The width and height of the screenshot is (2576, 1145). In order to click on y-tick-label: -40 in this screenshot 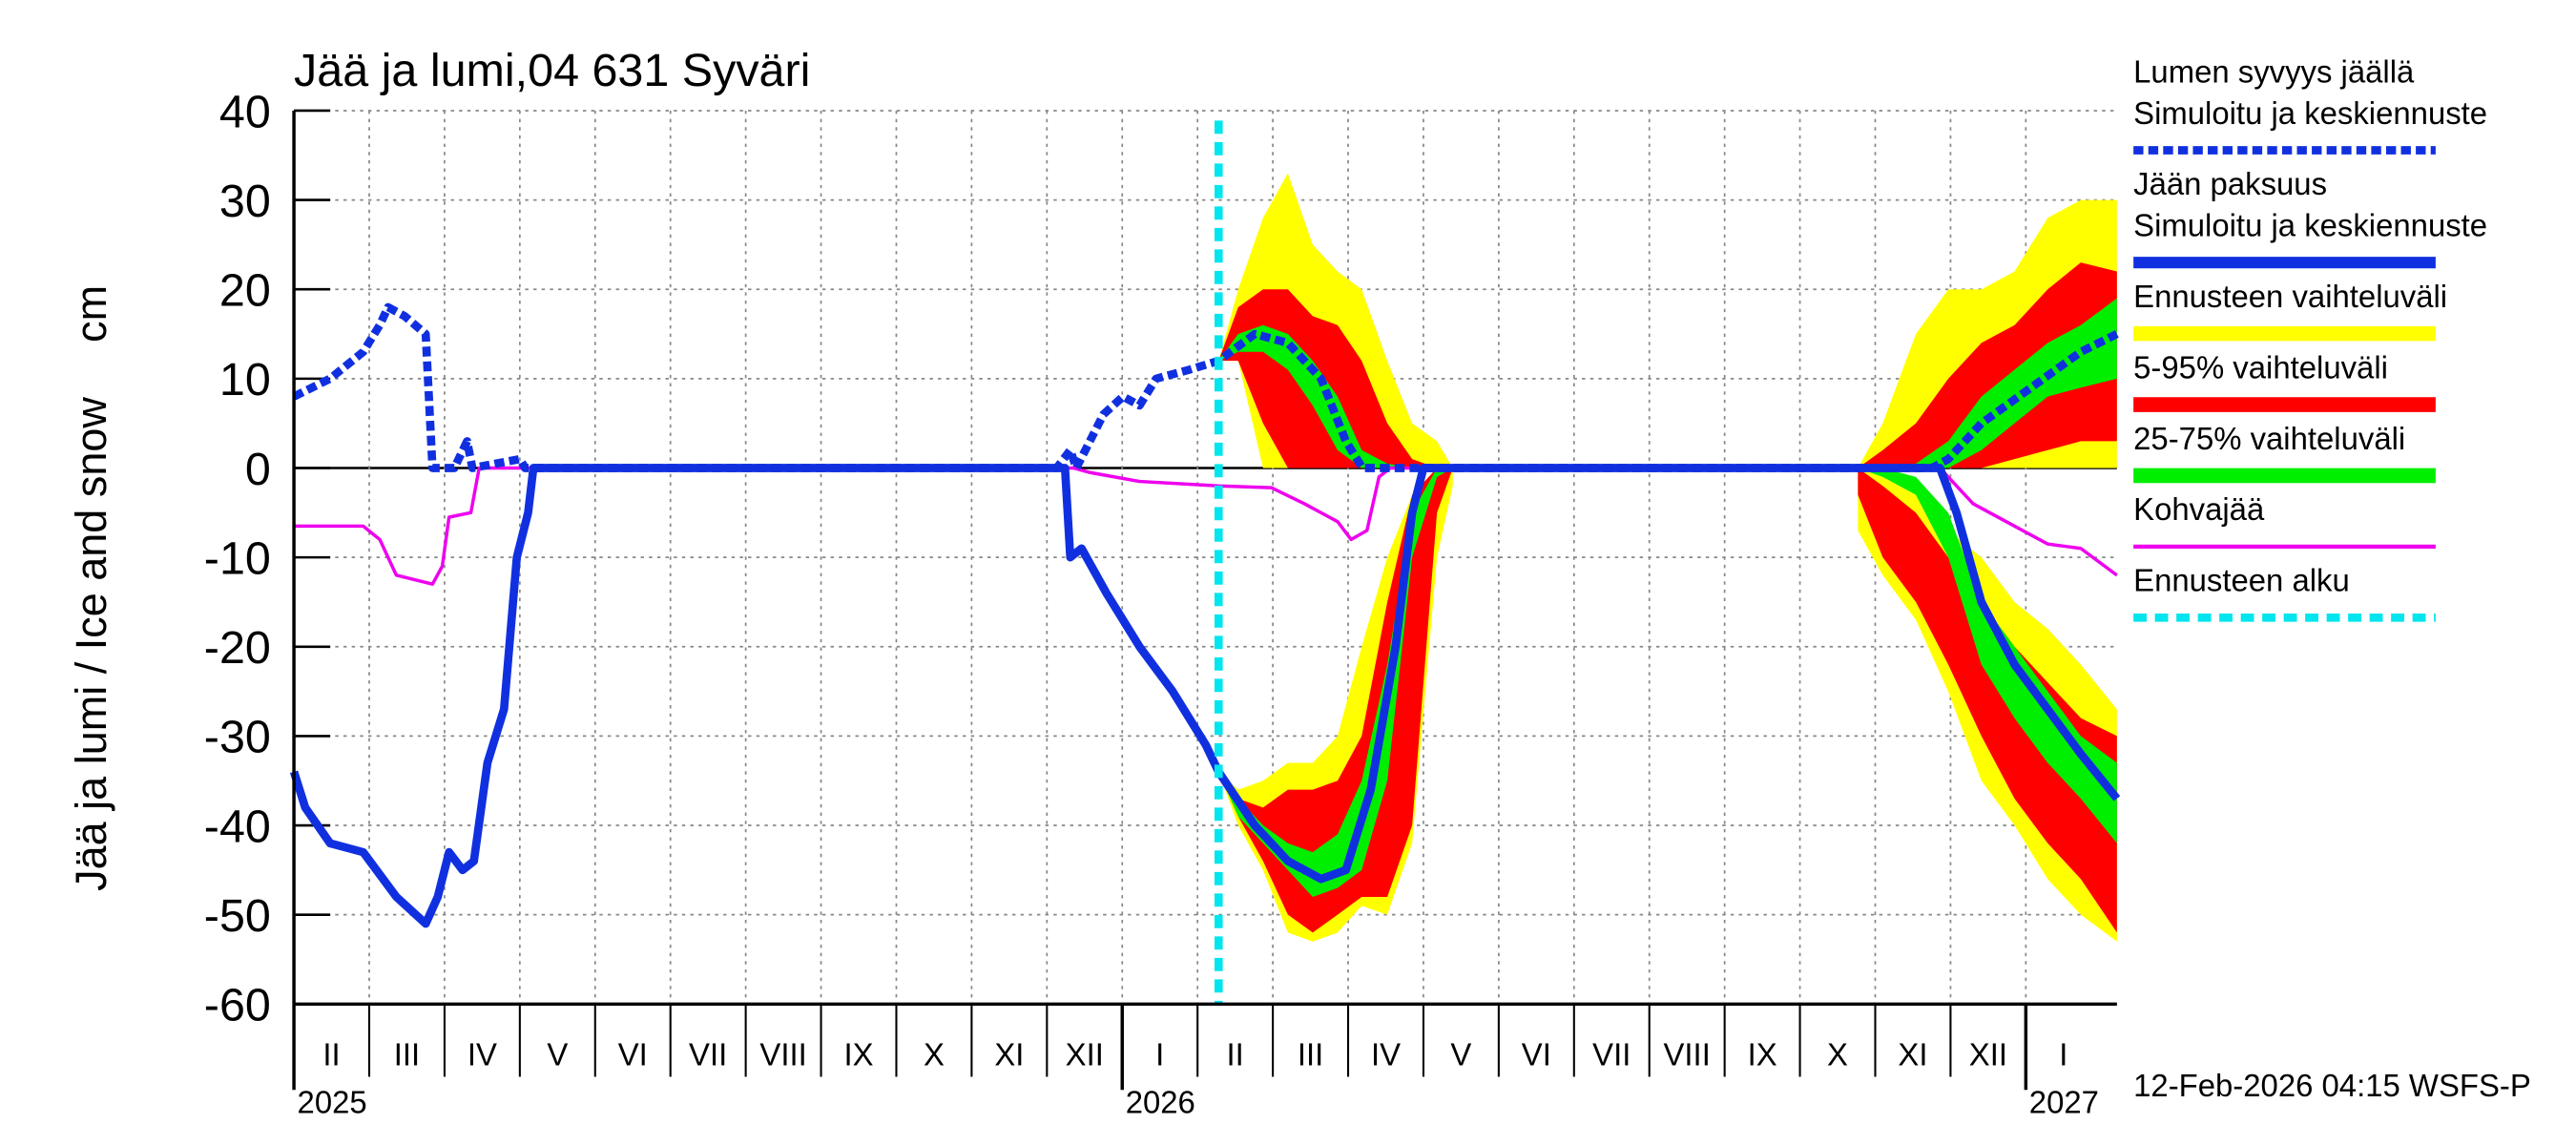, I will do `click(237, 827)`.